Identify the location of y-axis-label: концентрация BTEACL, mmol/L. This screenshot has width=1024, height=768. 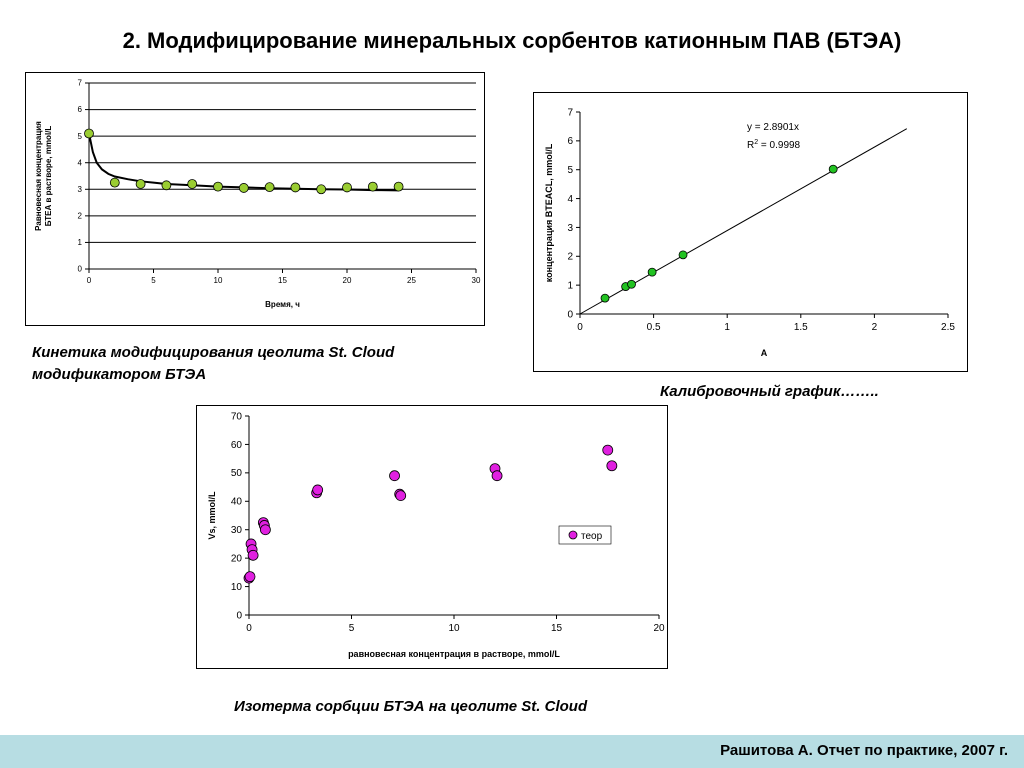
(549, 212).